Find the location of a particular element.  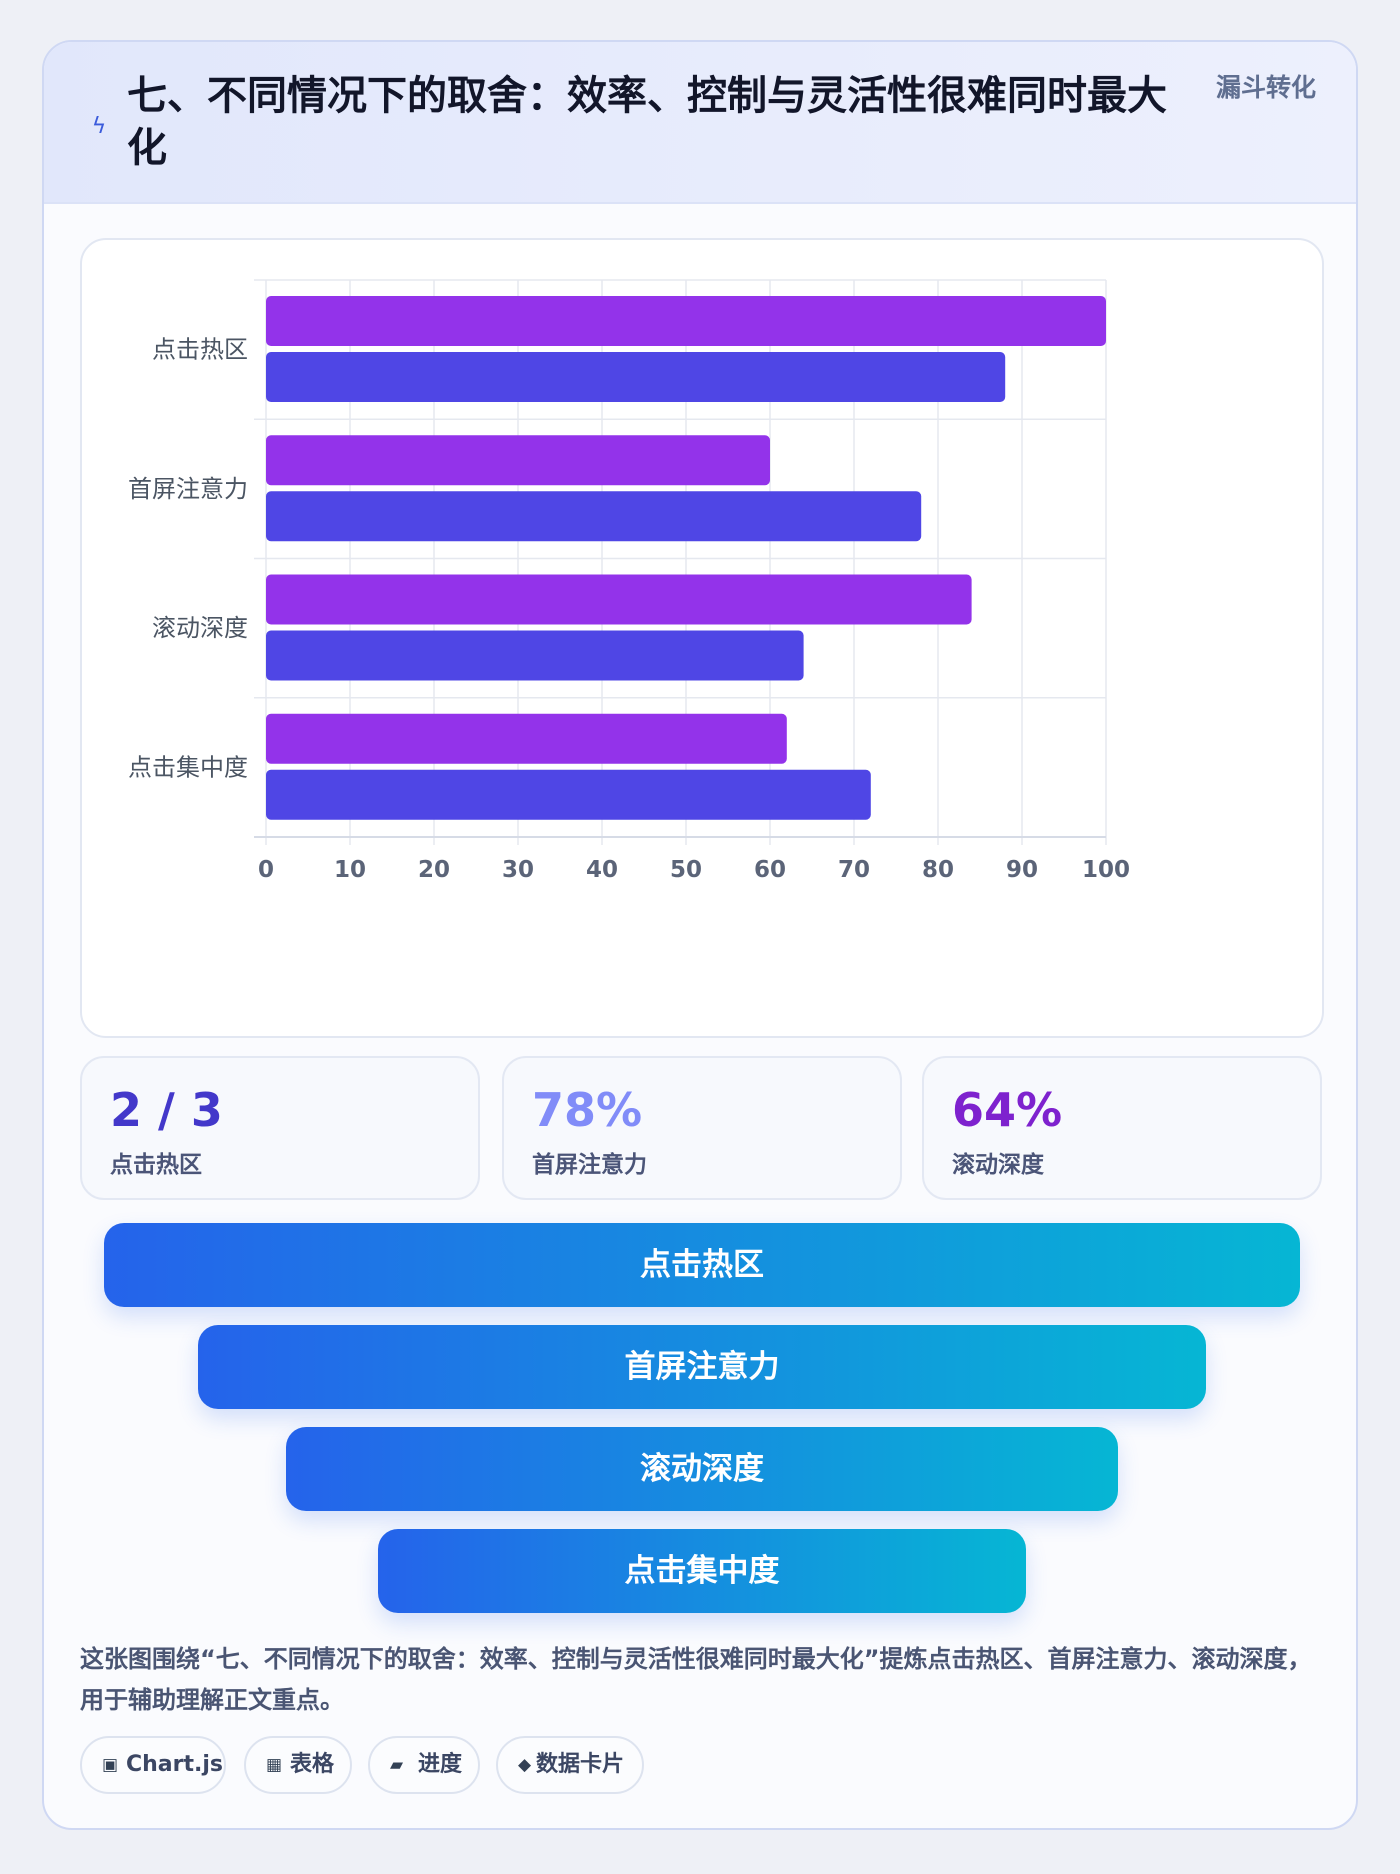

tag-label: Chart.js is located at coordinates (175, 1764).